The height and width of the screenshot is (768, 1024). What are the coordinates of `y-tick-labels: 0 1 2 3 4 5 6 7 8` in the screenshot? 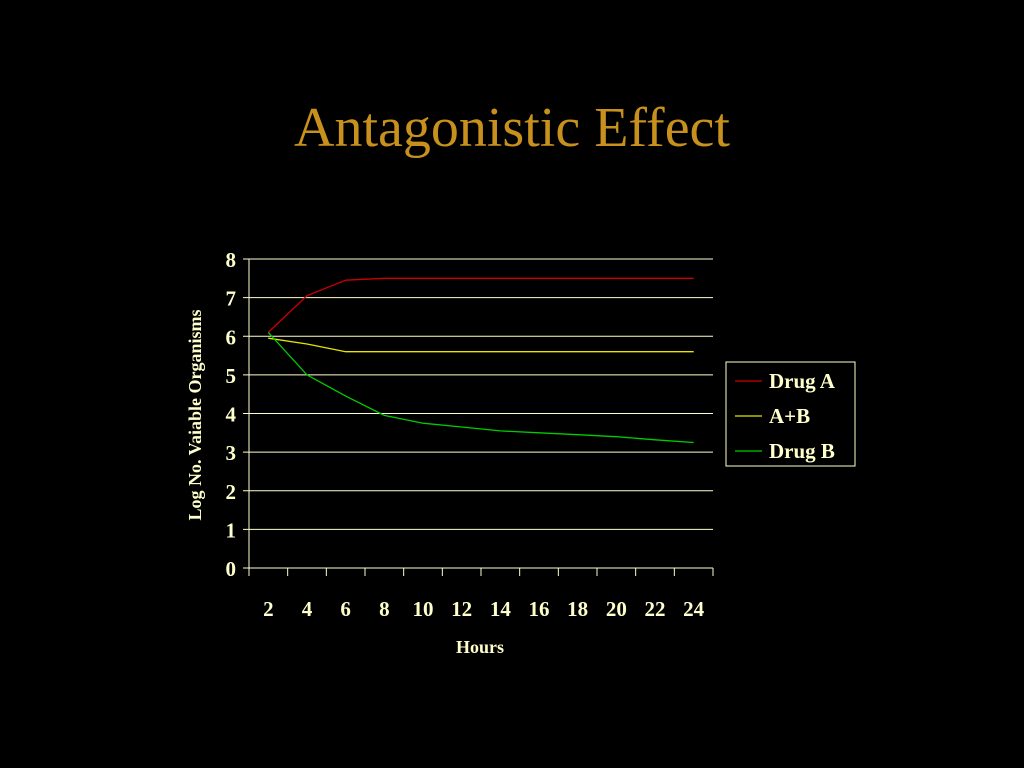 It's located at (231, 414).